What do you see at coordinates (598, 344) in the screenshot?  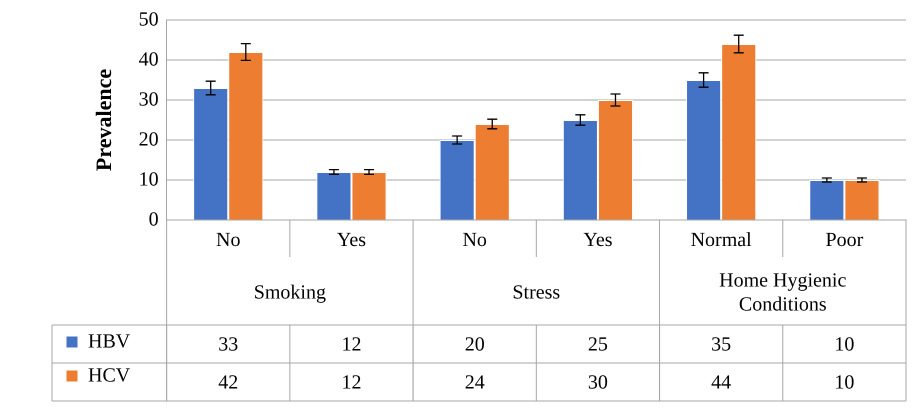 I see `data-label: 25` at bounding box center [598, 344].